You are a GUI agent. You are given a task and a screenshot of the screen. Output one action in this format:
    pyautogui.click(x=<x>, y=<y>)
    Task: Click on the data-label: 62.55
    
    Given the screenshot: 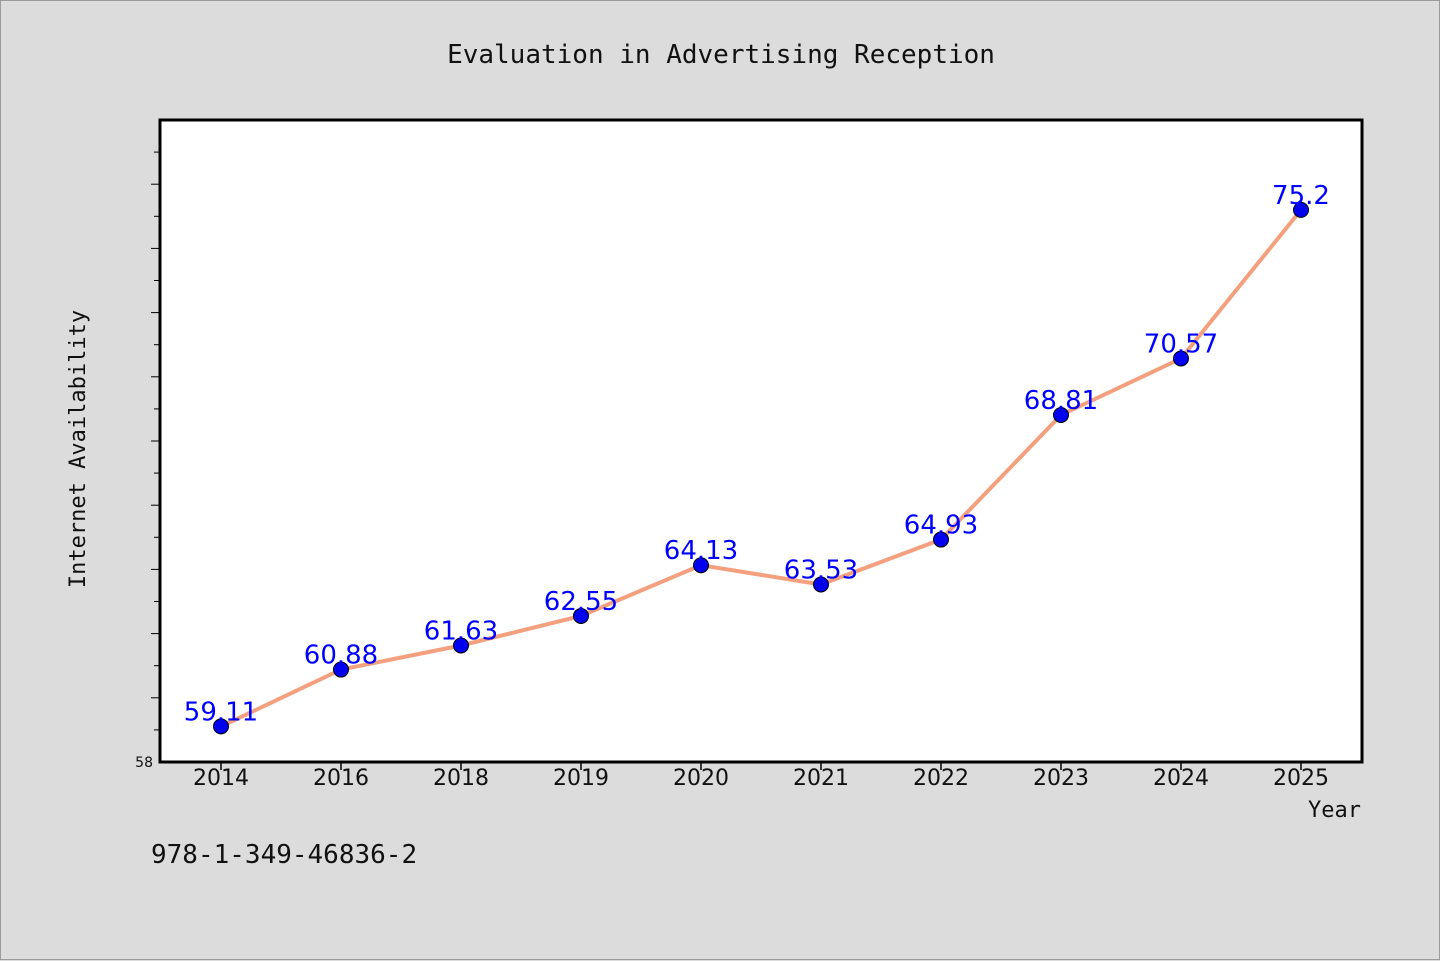 What is the action you would take?
    pyautogui.click(x=581, y=602)
    